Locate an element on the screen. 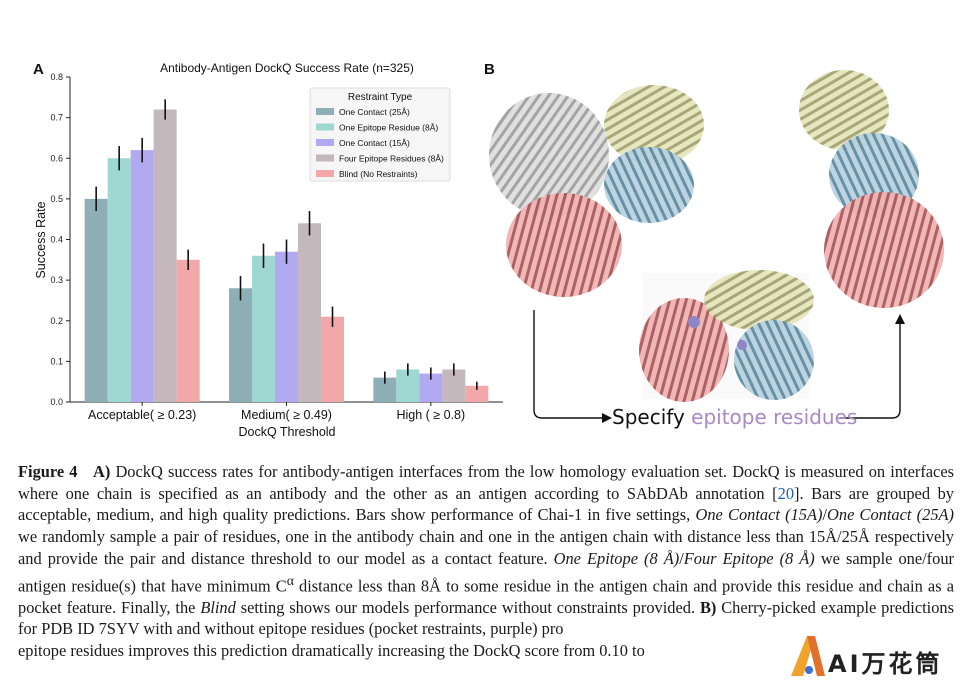 The image size is (967, 688). legend-label: Blind (No Restraints) is located at coordinates (378, 174).